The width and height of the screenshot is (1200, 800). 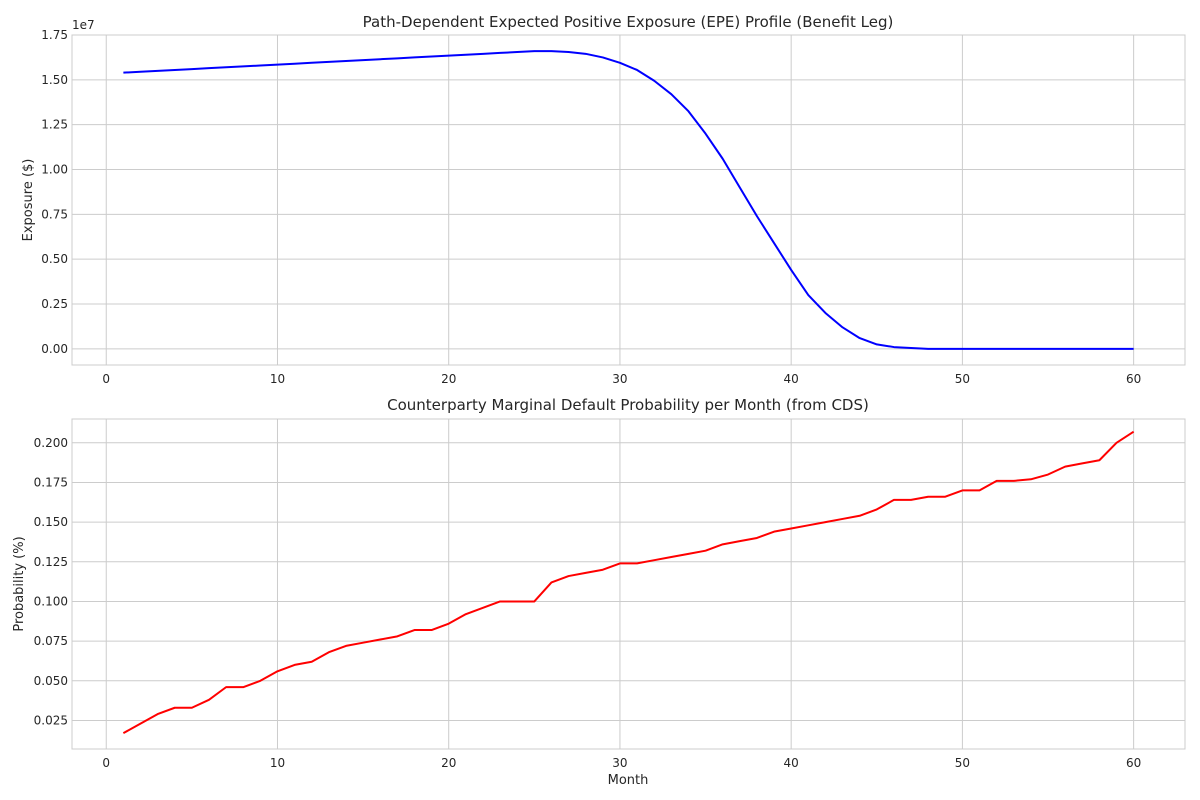 What do you see at coordinates (1133, 763) in the screenshot?
I see `pd-x-tick-label: 60` at bounding box center [1133, 763].